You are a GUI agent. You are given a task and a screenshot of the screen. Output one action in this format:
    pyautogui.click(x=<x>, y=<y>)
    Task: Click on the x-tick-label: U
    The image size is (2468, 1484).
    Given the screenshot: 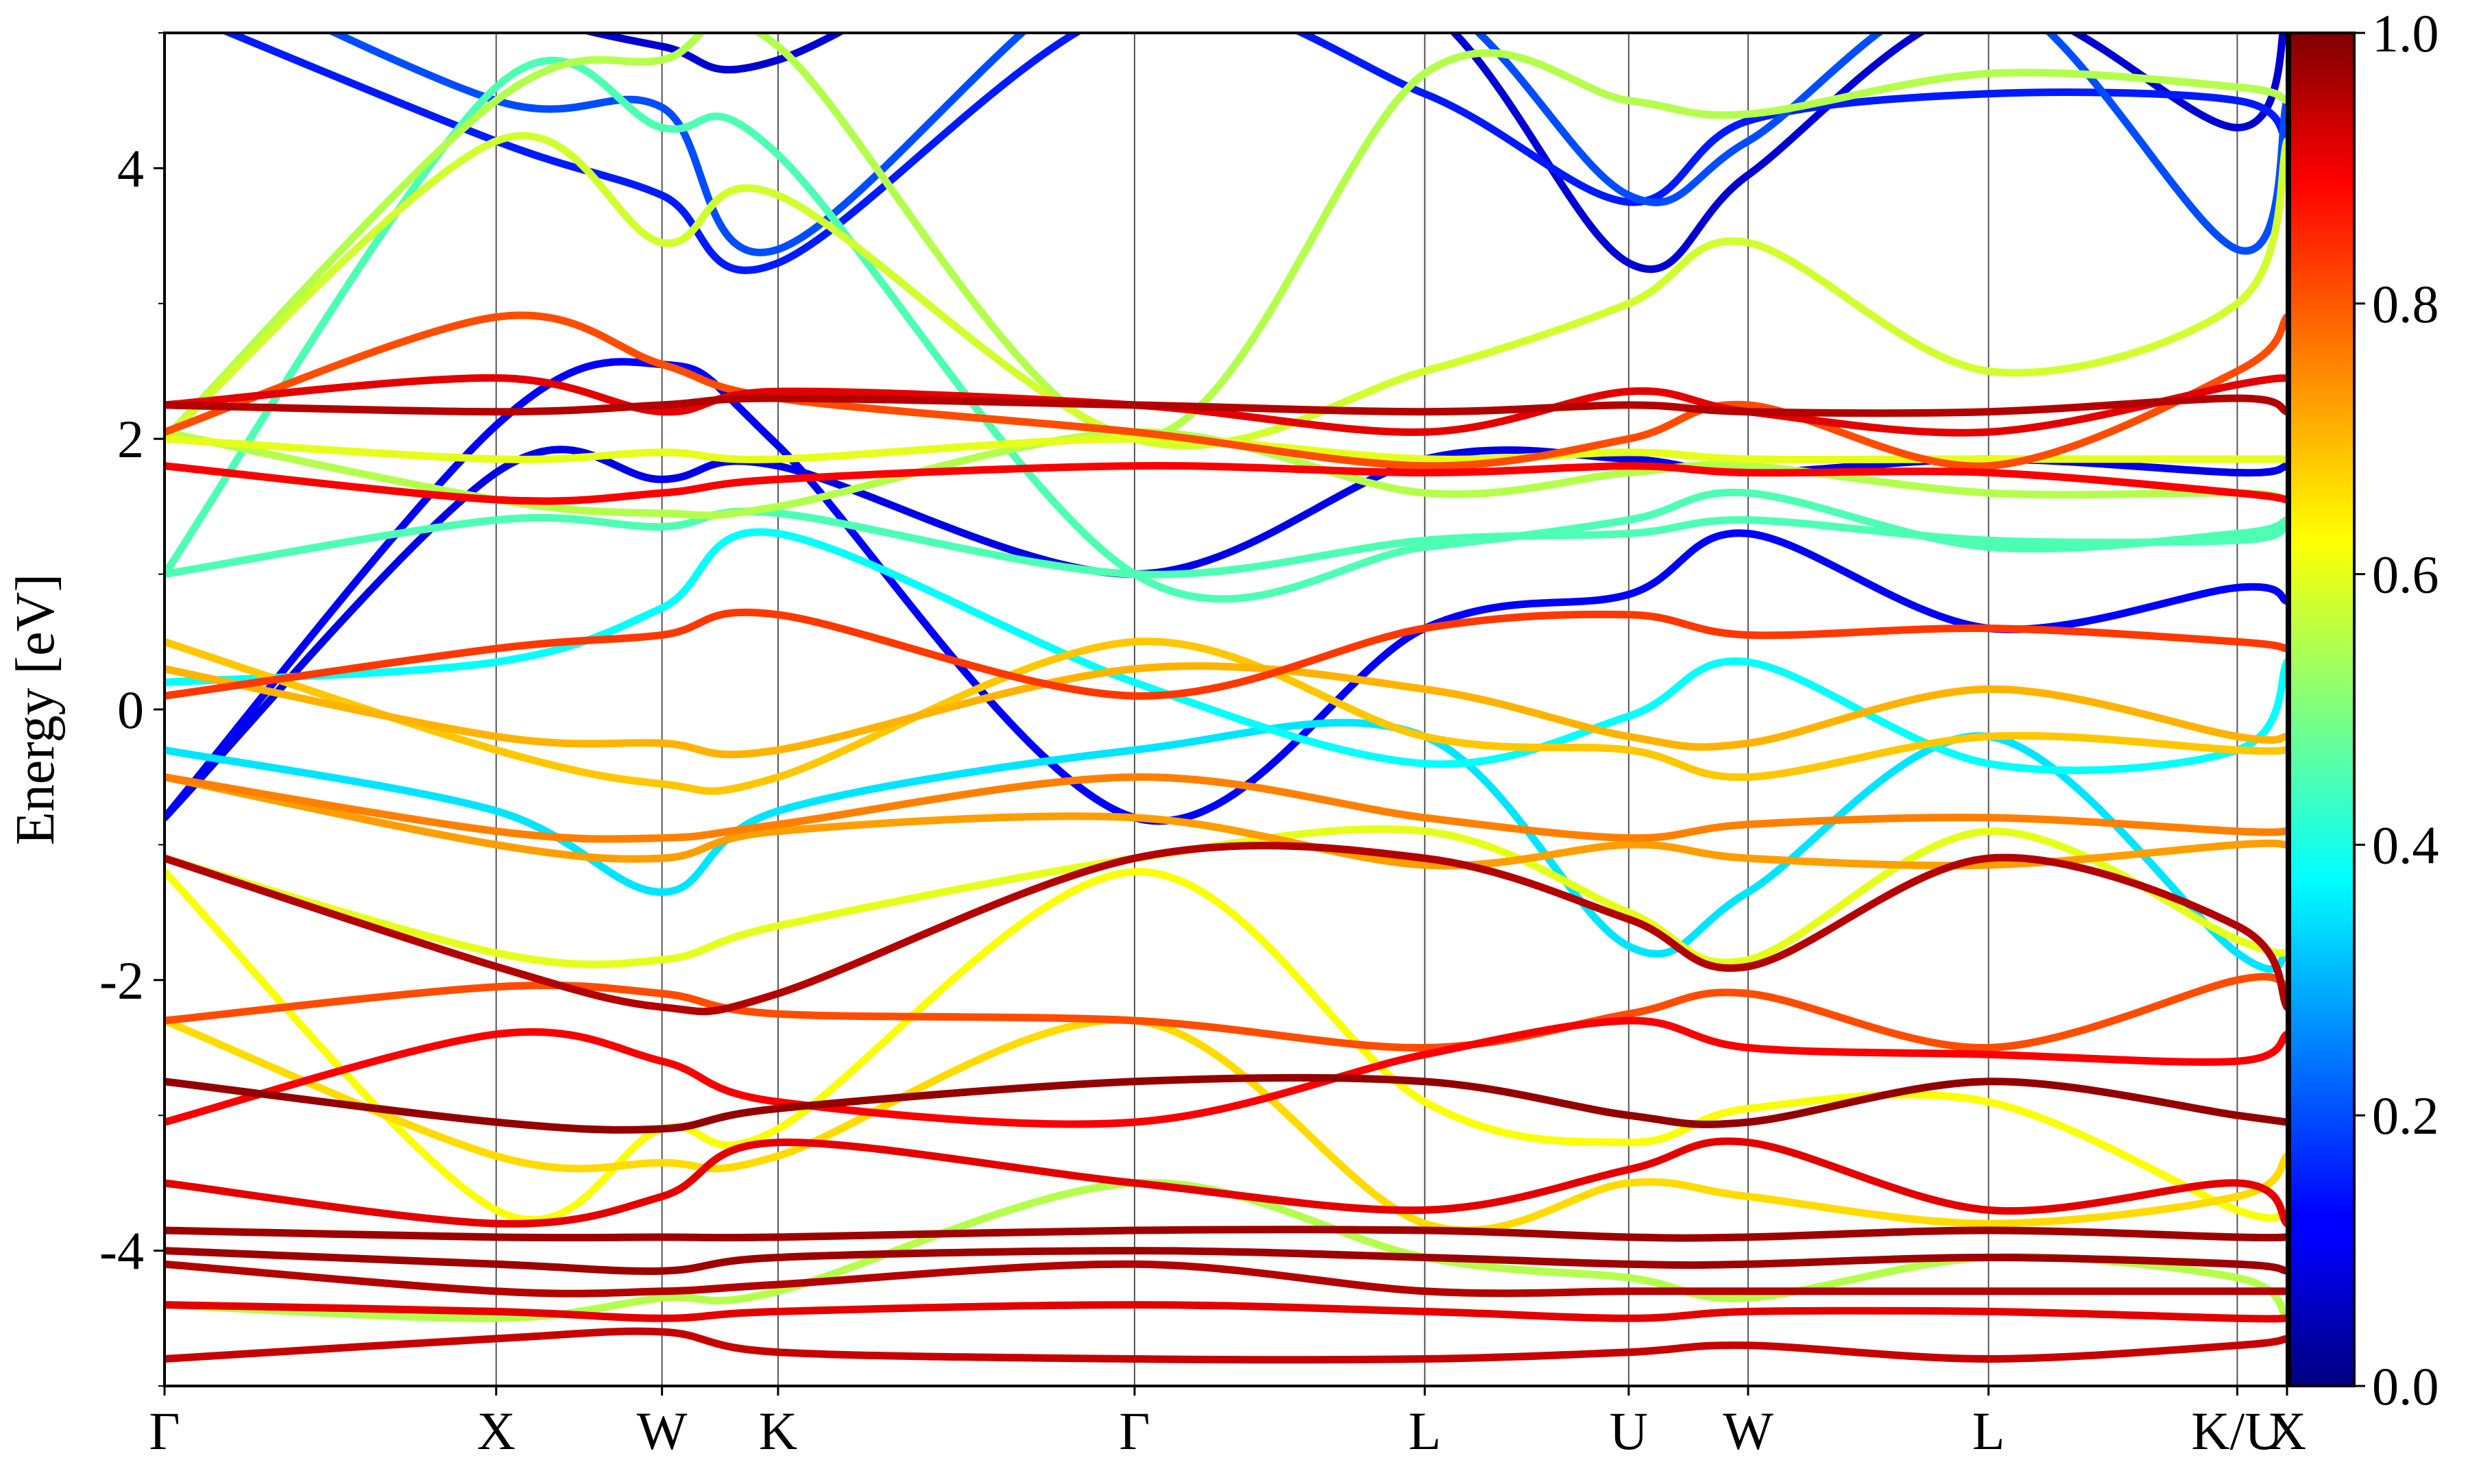 What is the action you would take?
    pyautogui.click(x=1629, y=1431)
    